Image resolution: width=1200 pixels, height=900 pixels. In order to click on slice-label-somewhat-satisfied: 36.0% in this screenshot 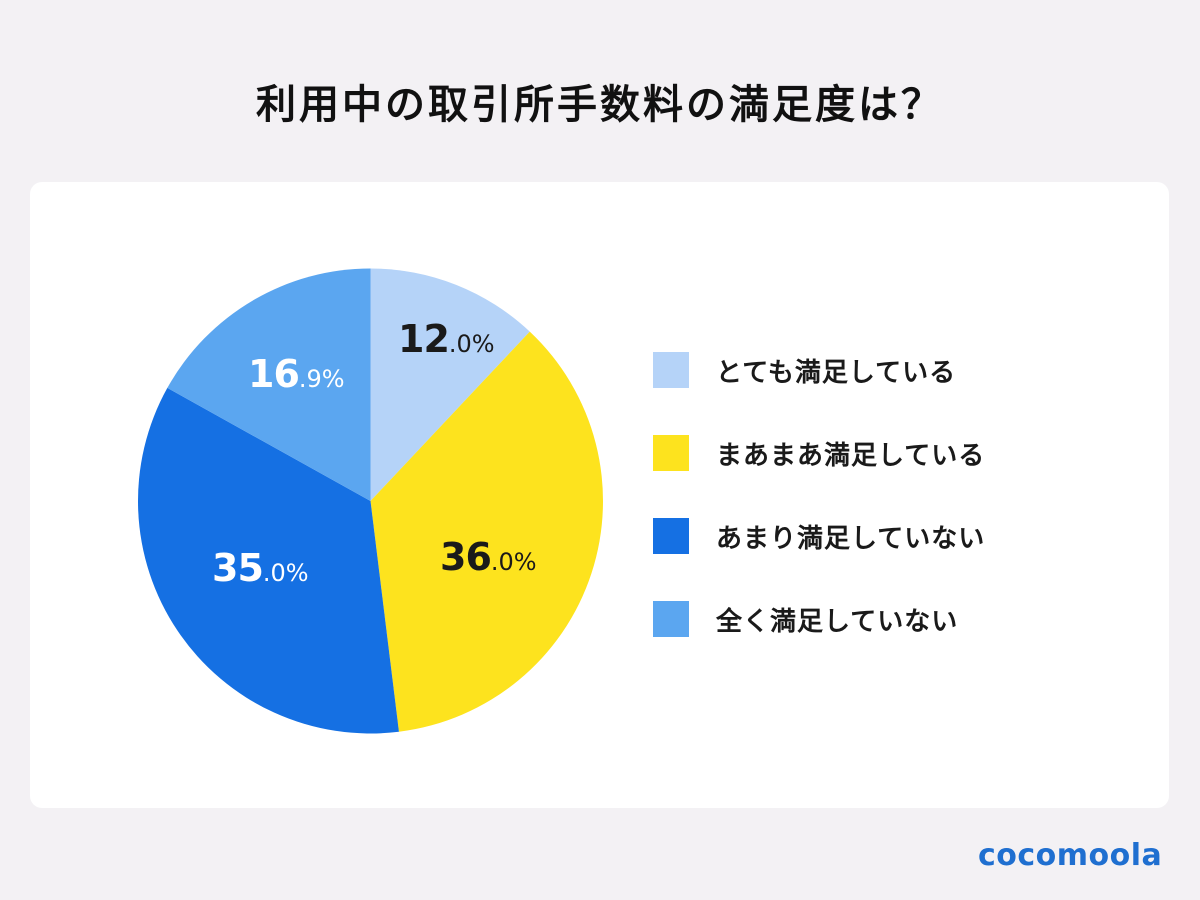, I will do `click(488, 557)`.